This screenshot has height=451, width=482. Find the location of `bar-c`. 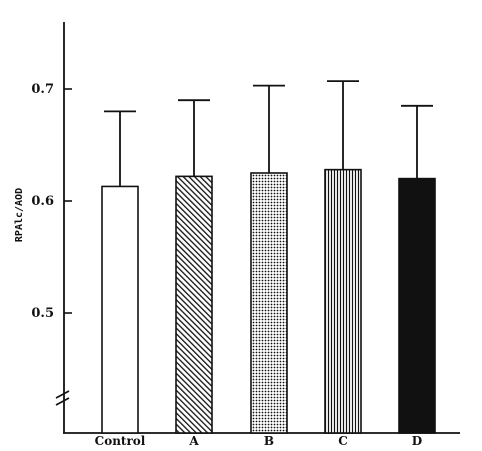

bar-c is located at coordinates (343, 301).